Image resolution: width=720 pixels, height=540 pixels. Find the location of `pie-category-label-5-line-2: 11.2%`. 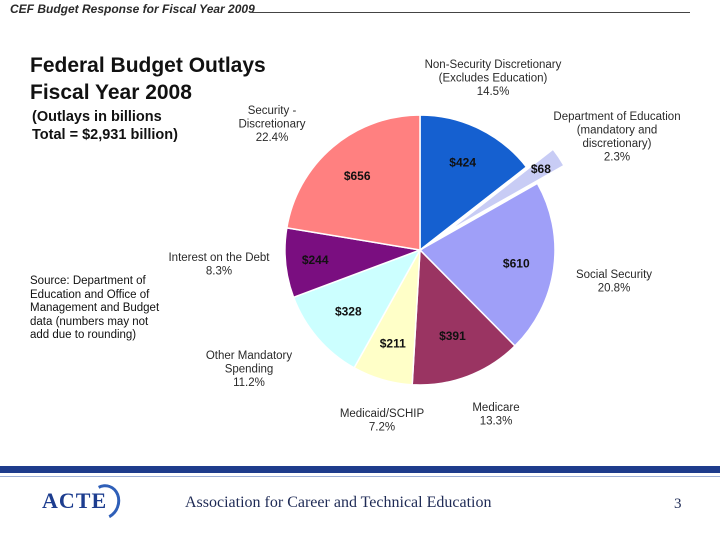

pie-category-label-5-line-2: 11.2% is located at coordinates (249, 383).